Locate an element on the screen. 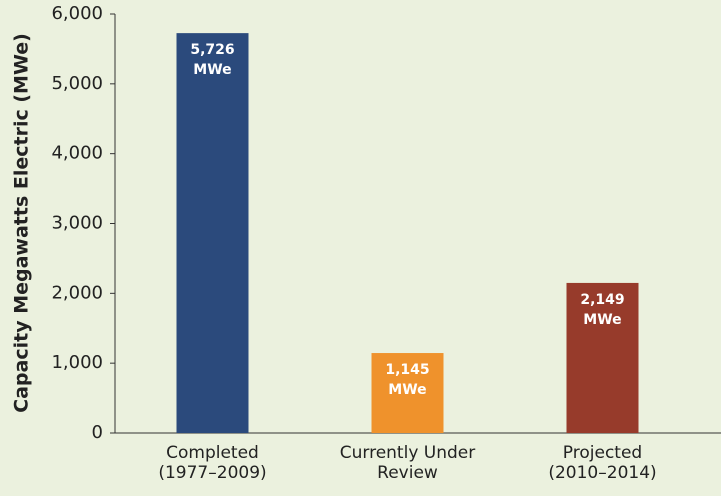  x-tick-label: Currently Under Review is located at coordinates (407, 463).